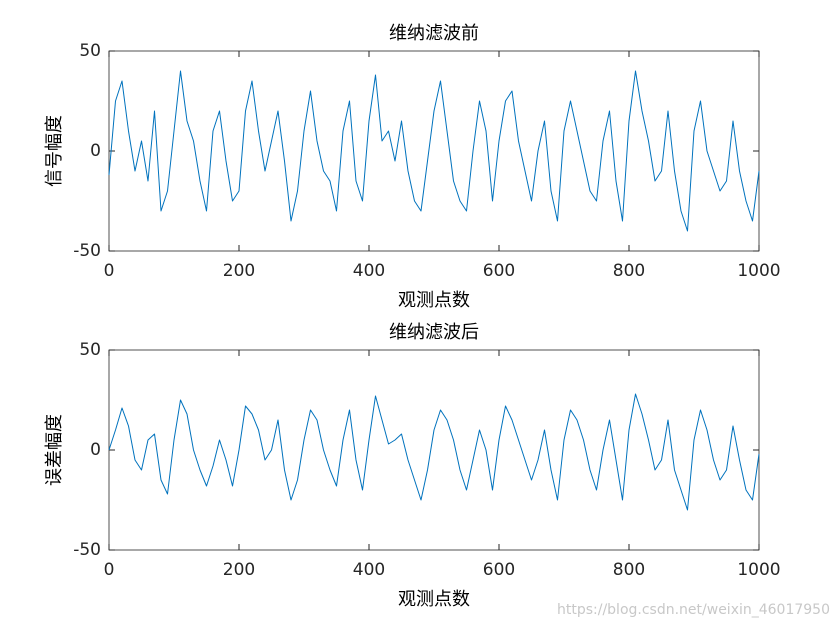  I want to click on series-line, so click(434, 452).